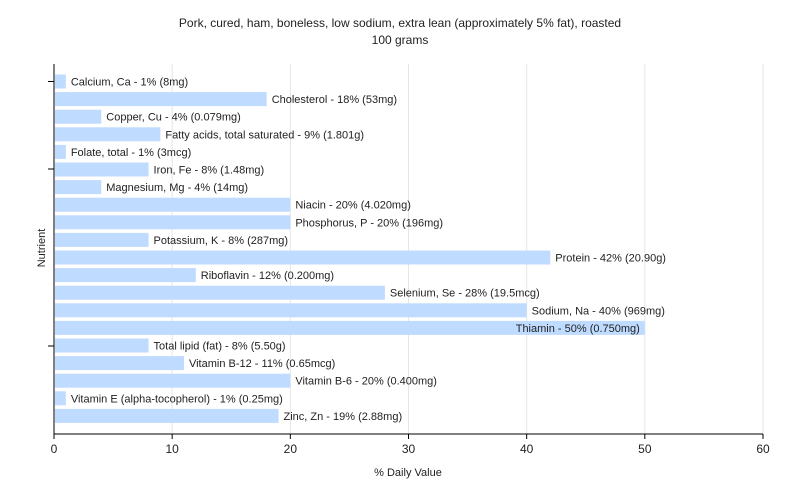 This screenshot has height=500, width=800. What do you see at coordinates (221, 241) in the screenshot?
I see `bar-label: Potassium, K - 8% (287mg)` at bounding box center [221, 241].